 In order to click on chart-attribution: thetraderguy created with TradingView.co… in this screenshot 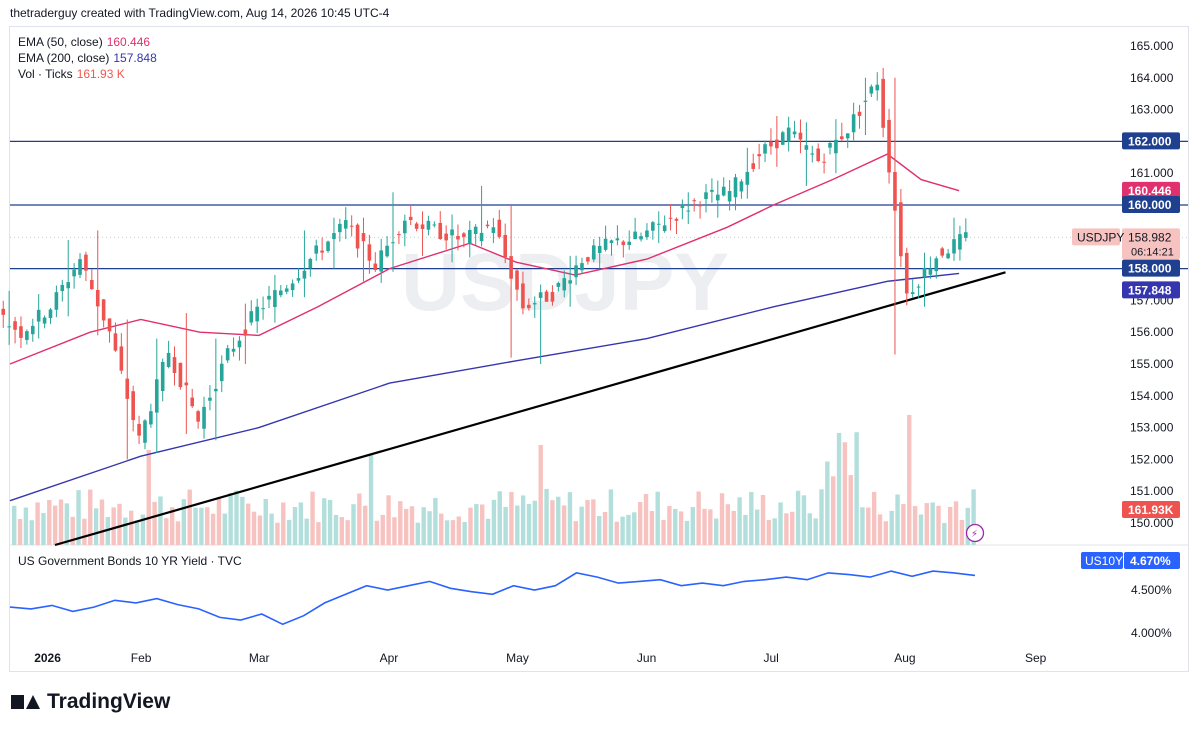, I will do `click(200, 13)`.